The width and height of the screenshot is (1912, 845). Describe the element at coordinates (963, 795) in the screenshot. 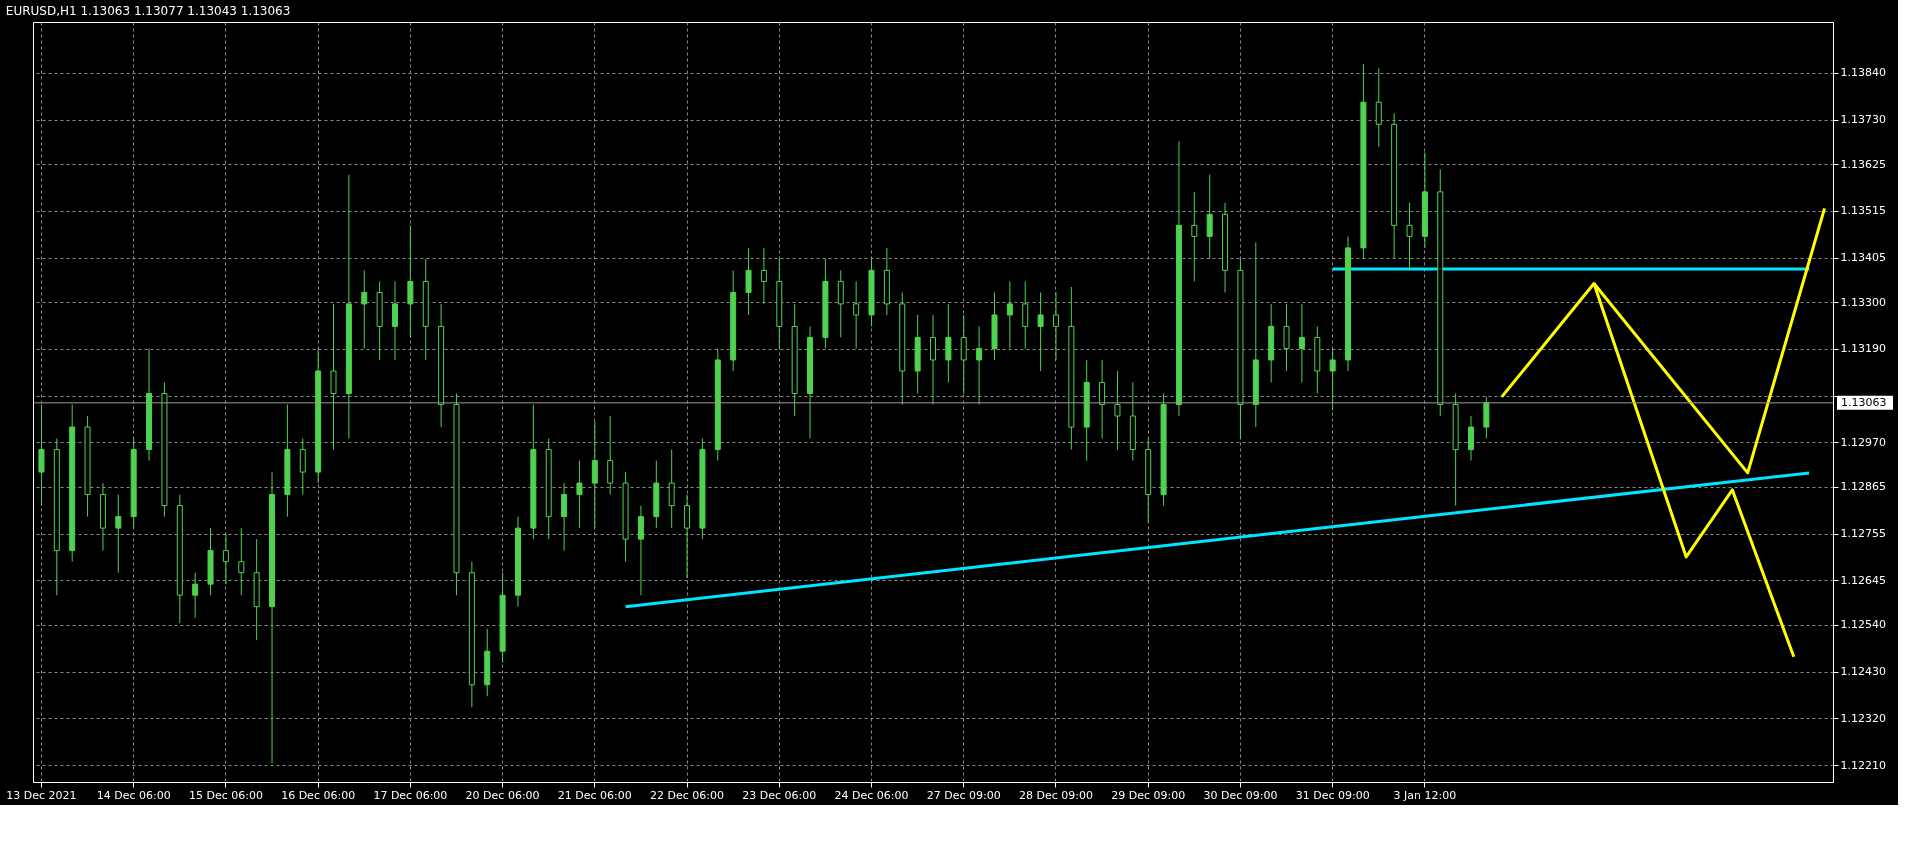

I see `x-tick-label: 27 Dec 09:00` at that location.